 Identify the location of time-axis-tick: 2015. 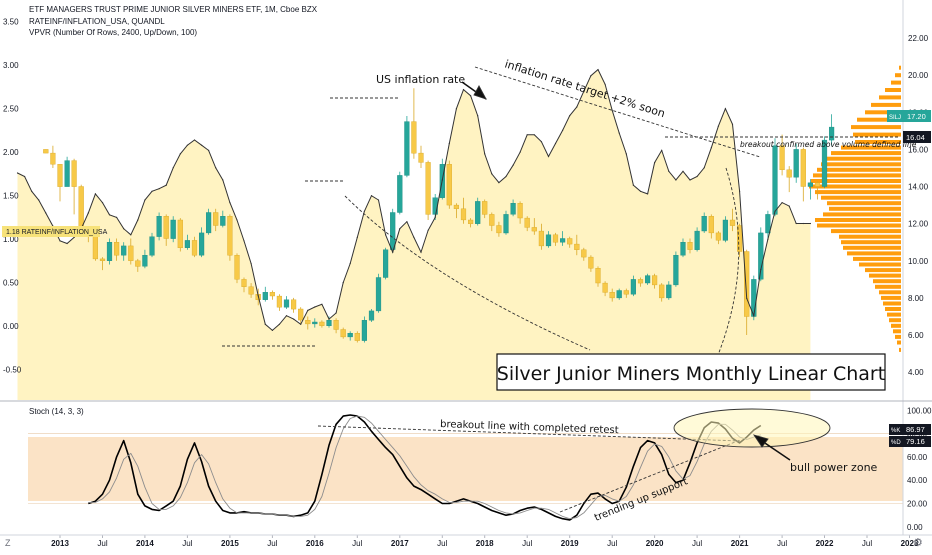
(230, 543).